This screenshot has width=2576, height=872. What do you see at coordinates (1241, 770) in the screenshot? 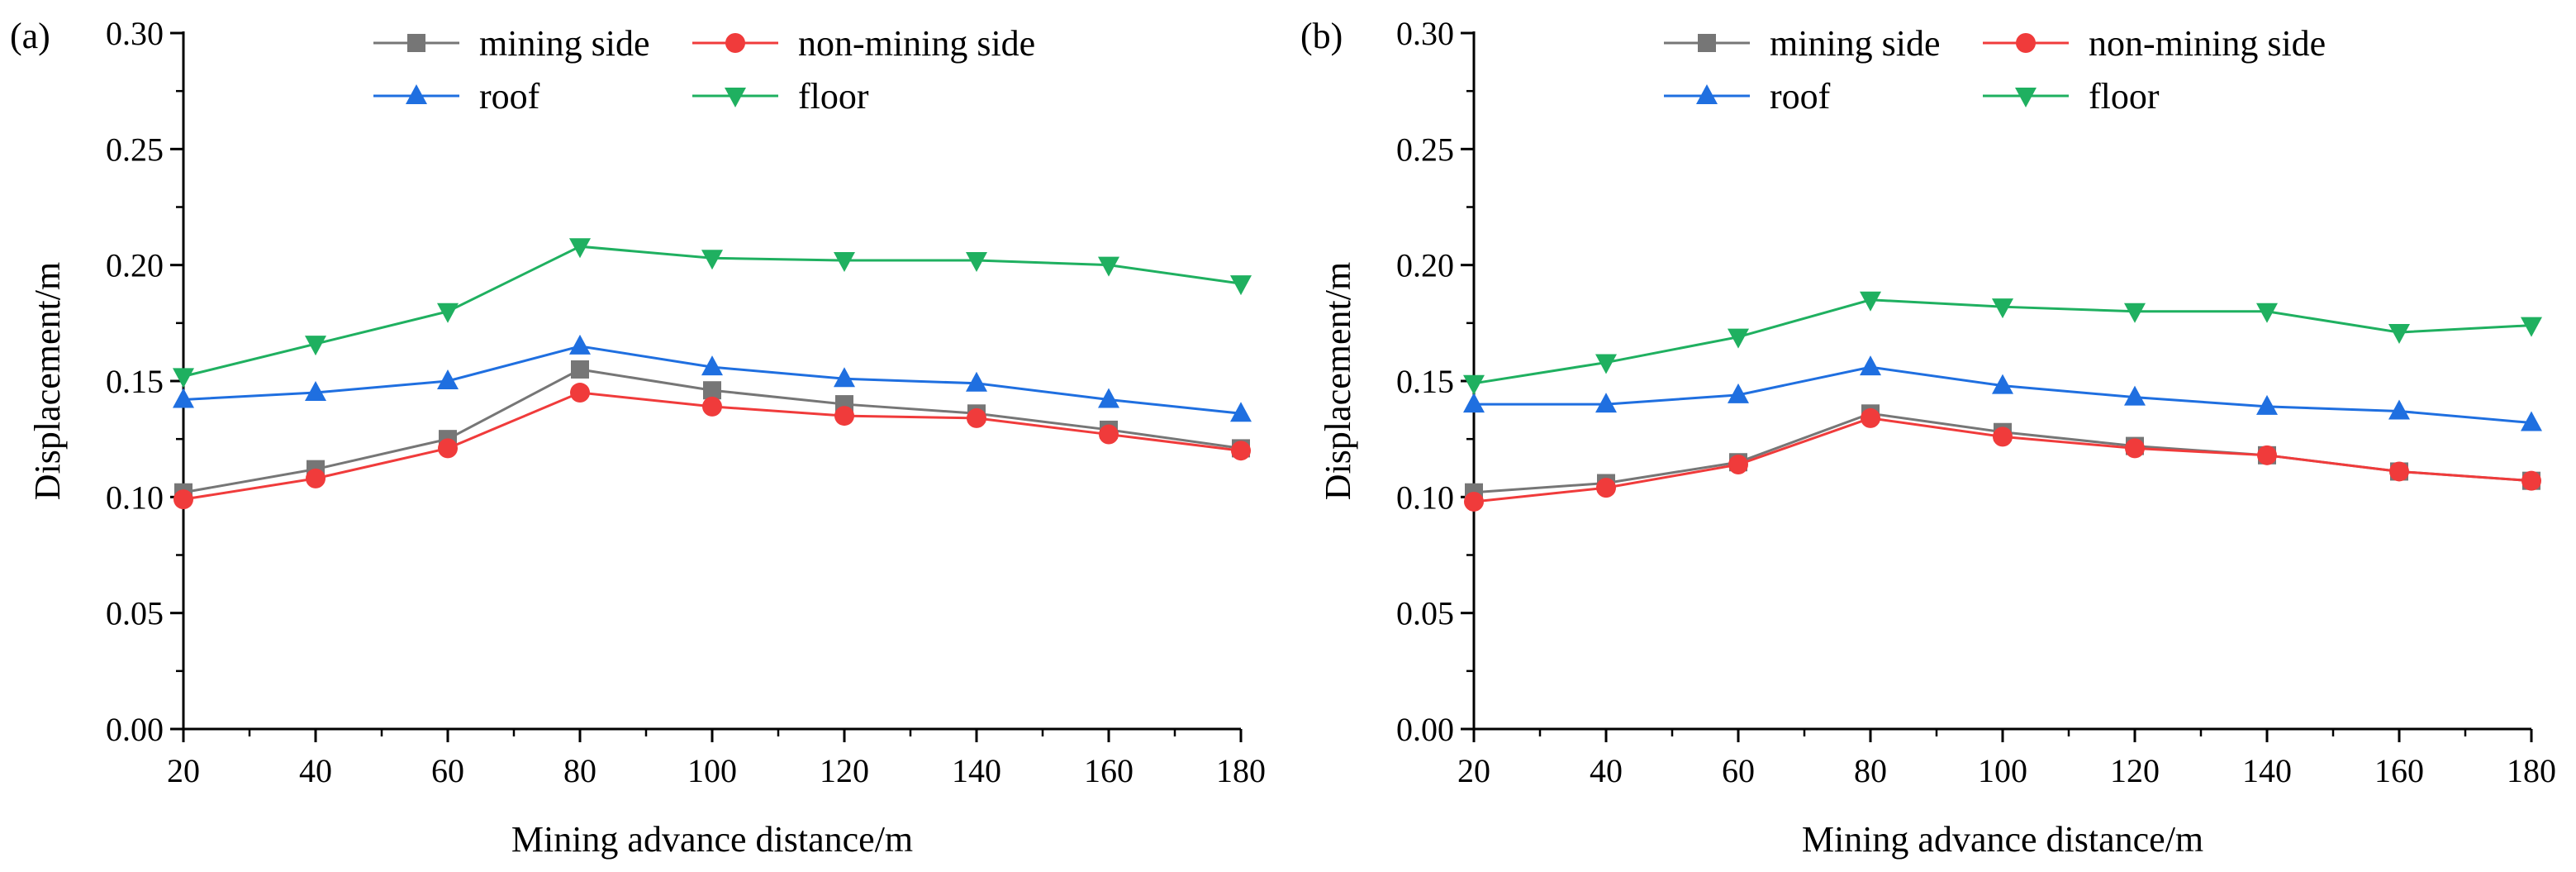
I see `x-tick-label: 180` at bounding box center [1241, 770].